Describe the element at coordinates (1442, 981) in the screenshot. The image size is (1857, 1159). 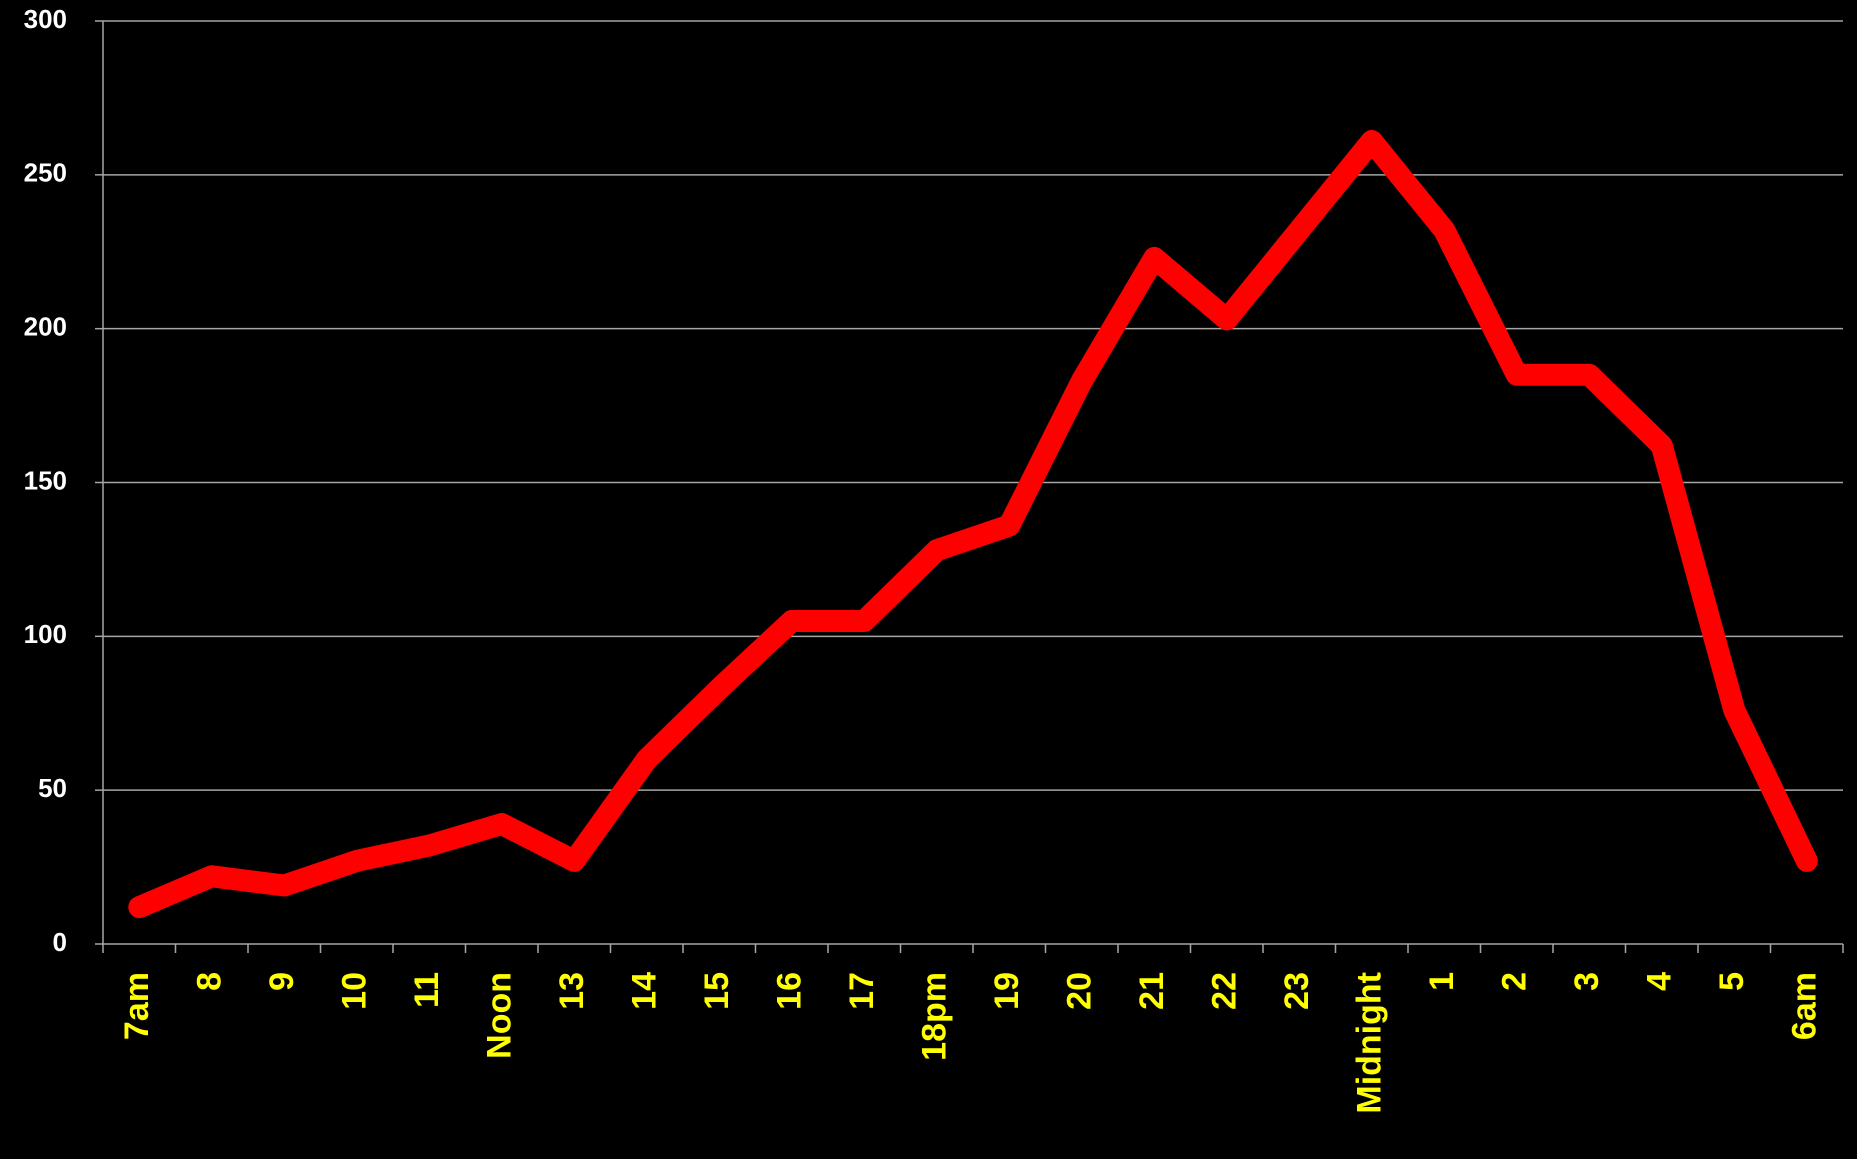
I see `x-tick-label: 1` at that location.